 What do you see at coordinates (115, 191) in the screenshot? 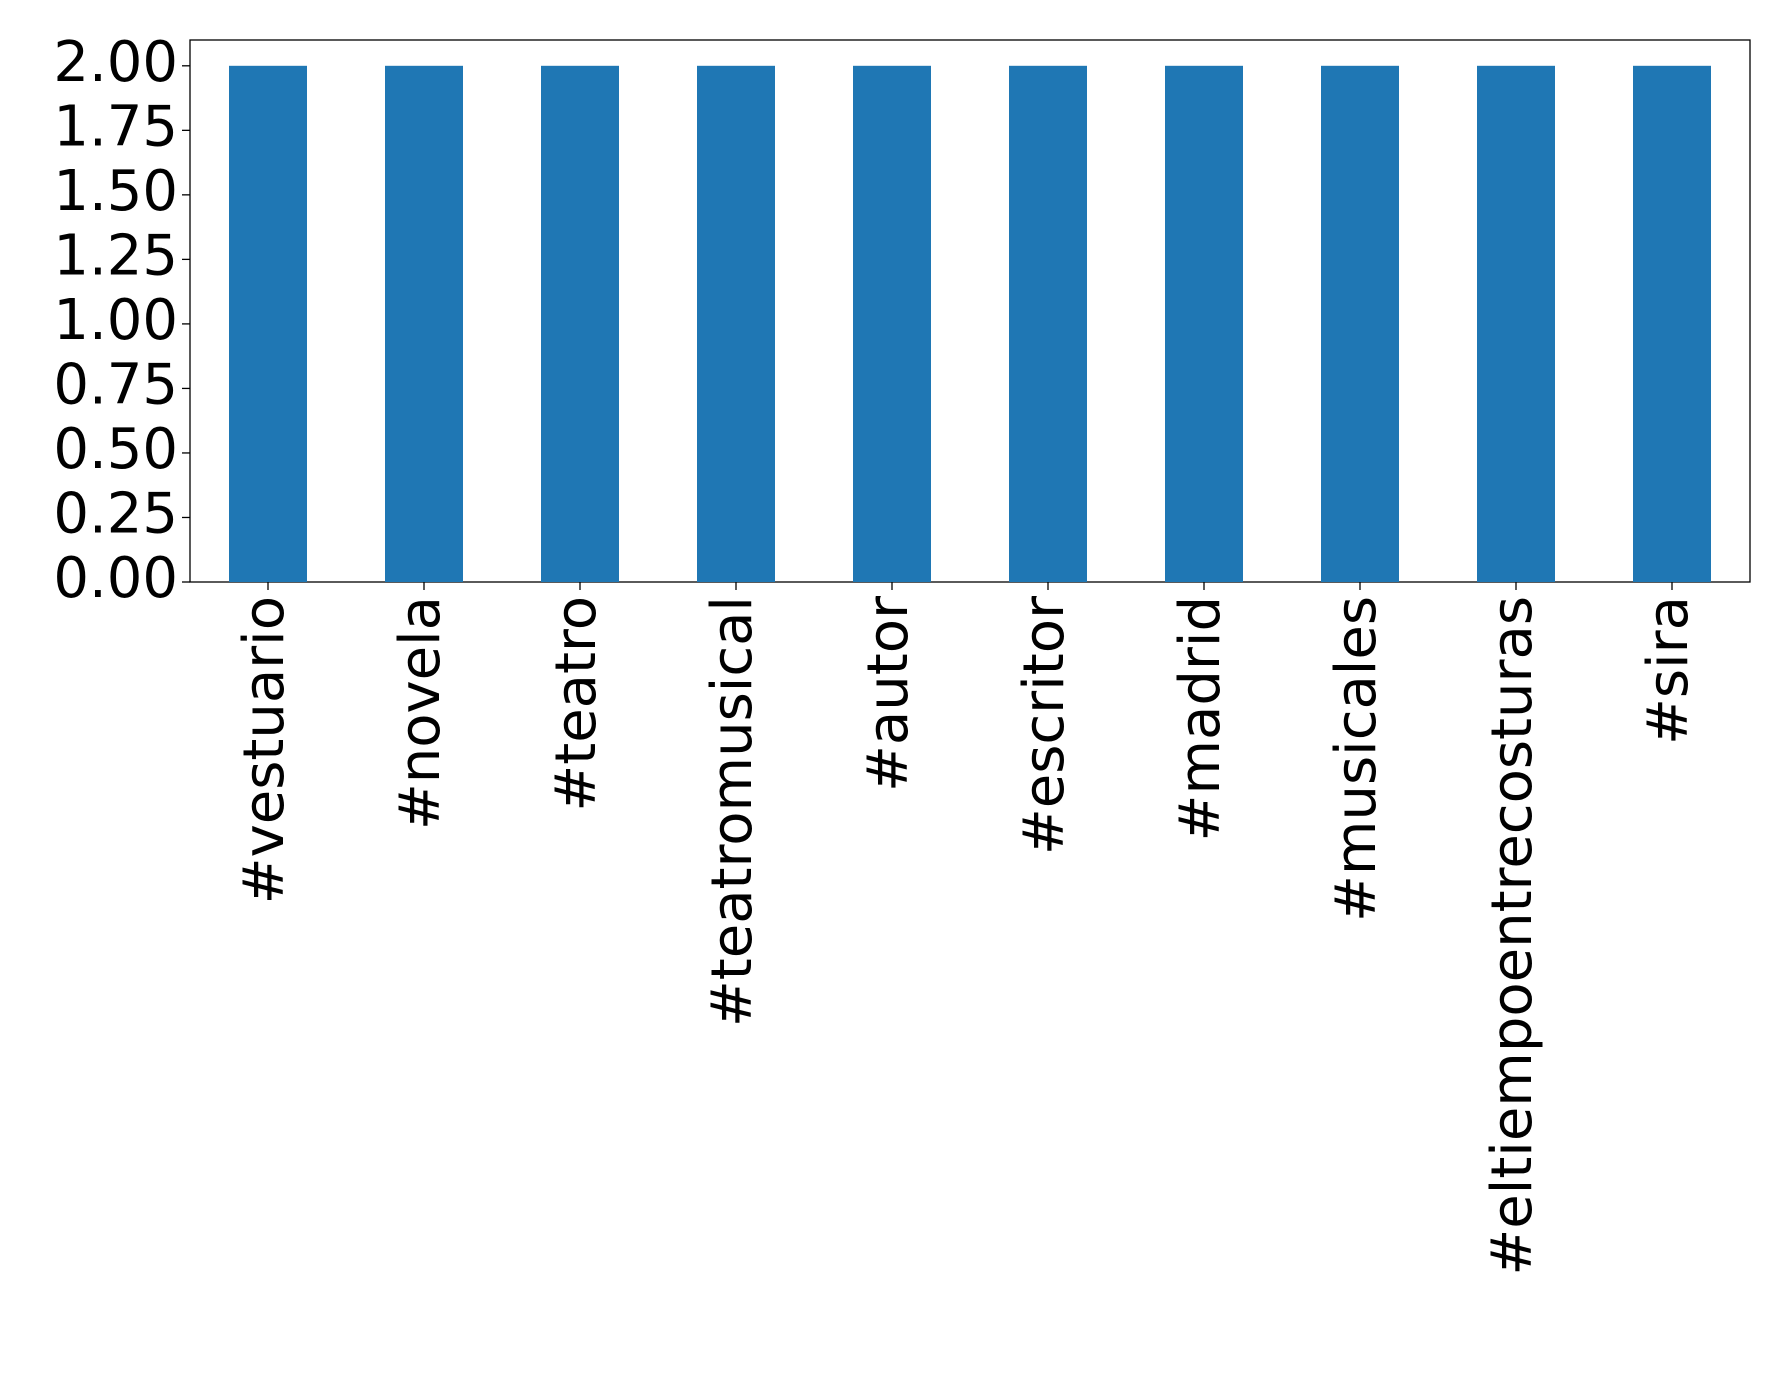
I see `y-tick-label: 1.50` at bounding box center [115, 191].